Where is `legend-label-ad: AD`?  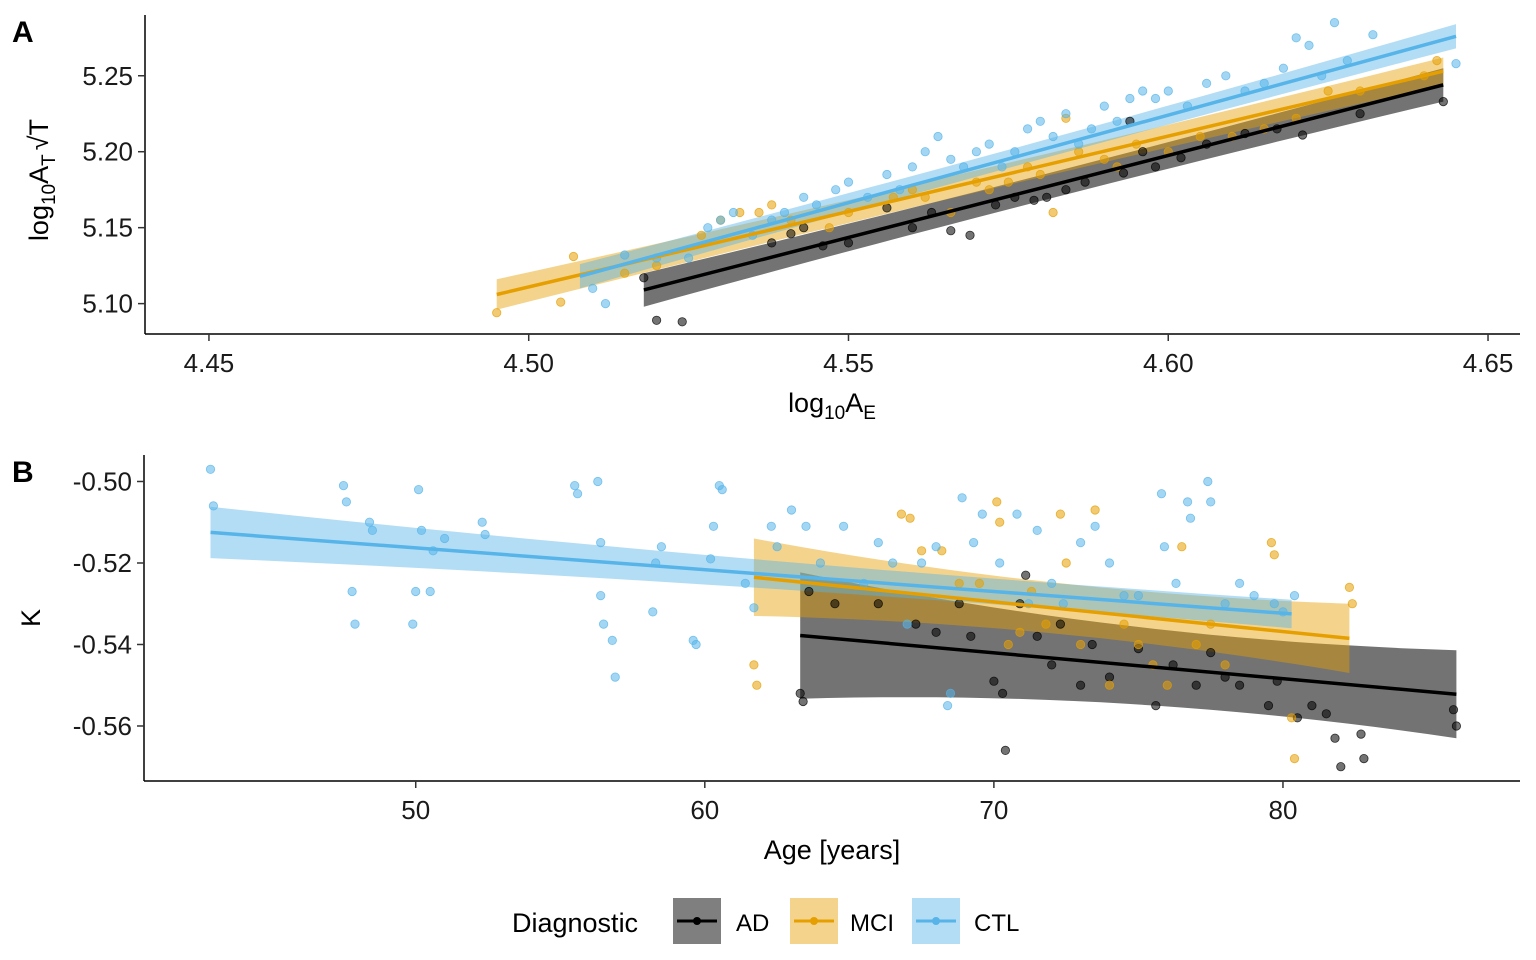
legend-label-ad: AD is located at coordinates (752, 923).